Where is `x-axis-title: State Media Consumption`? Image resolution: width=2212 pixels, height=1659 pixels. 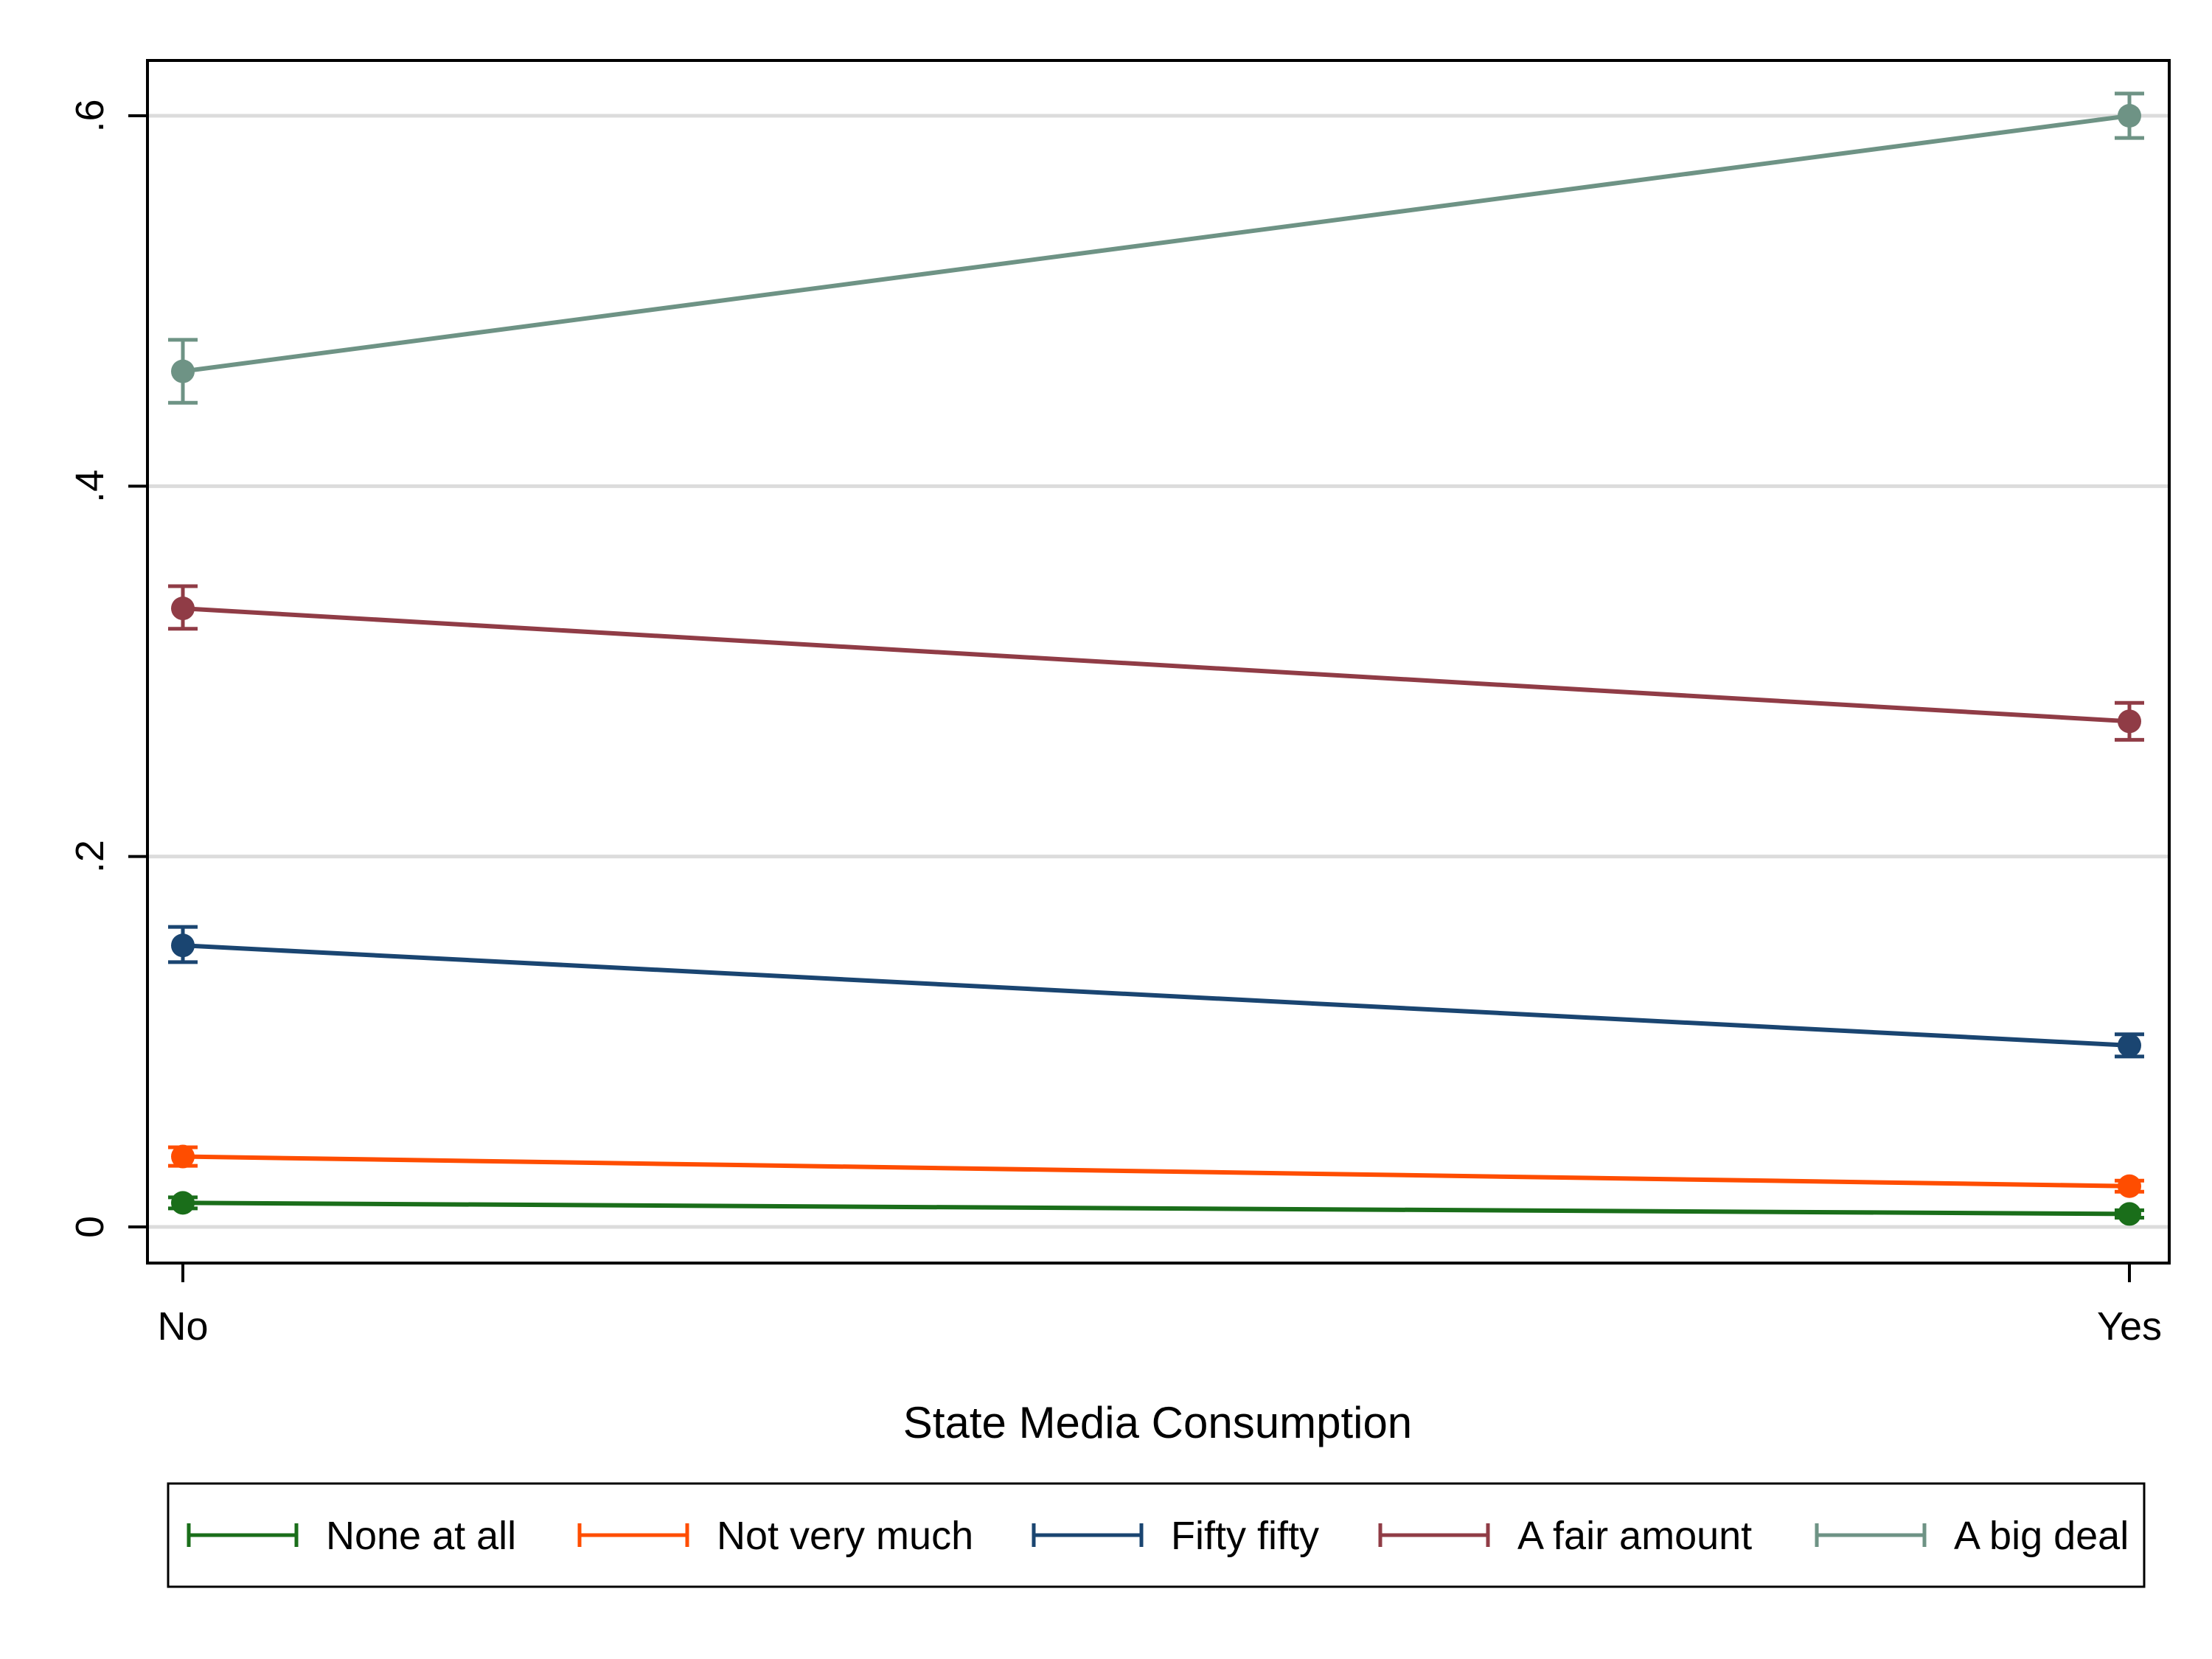
x-axis-title: State Media Consumption is located at coordinates (1157, 1422).